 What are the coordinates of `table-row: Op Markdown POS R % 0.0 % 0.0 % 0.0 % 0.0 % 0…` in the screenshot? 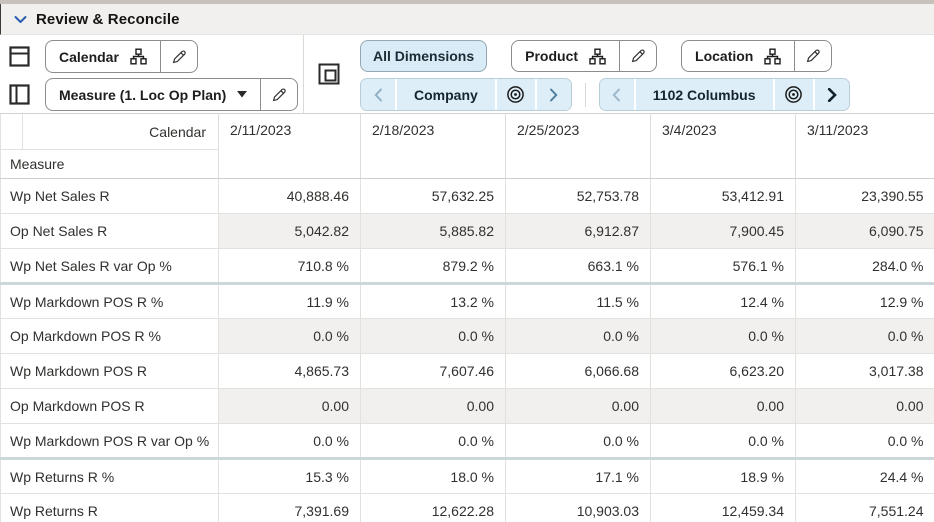 It's located at (467, 336).